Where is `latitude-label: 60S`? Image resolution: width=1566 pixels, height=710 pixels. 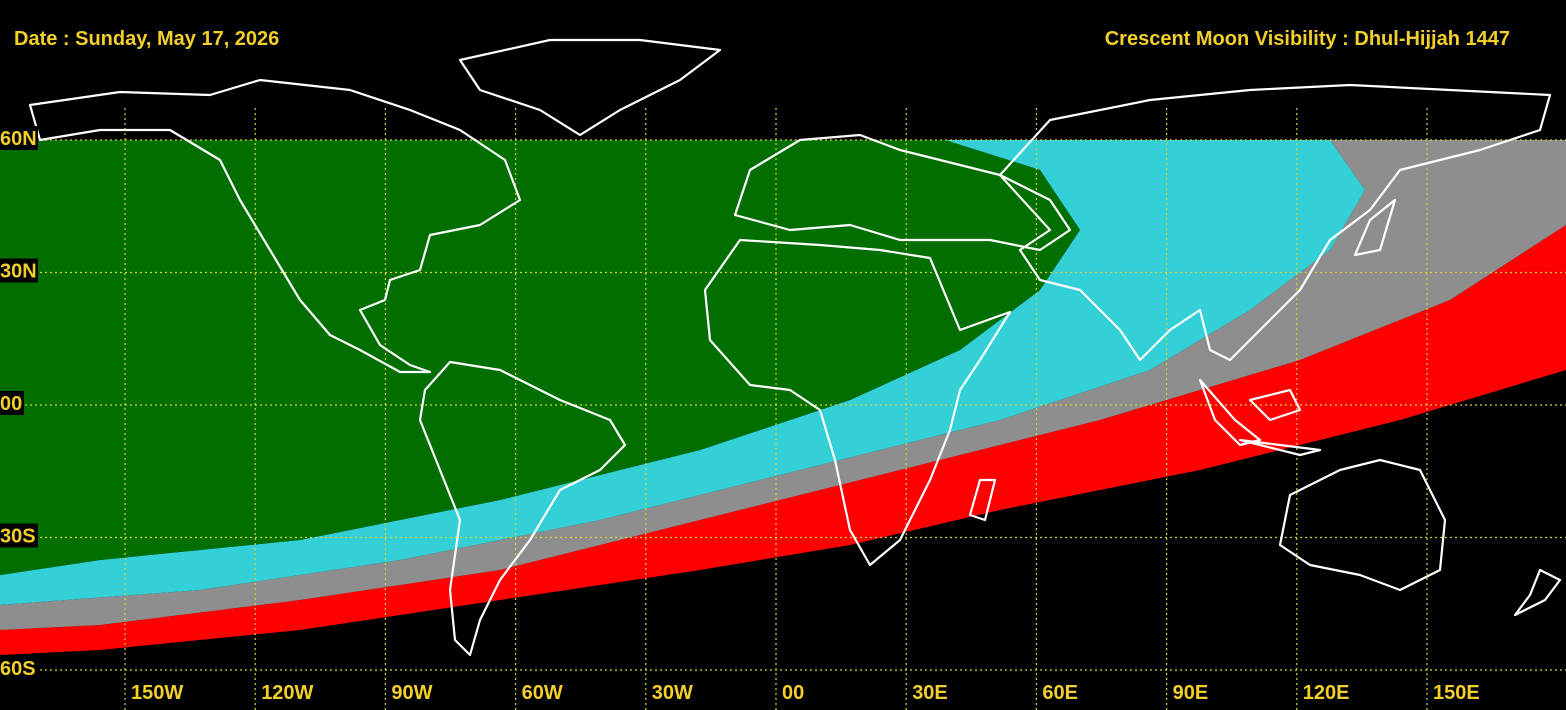
latitude-label: 60S is located at coordinates (18, 669).